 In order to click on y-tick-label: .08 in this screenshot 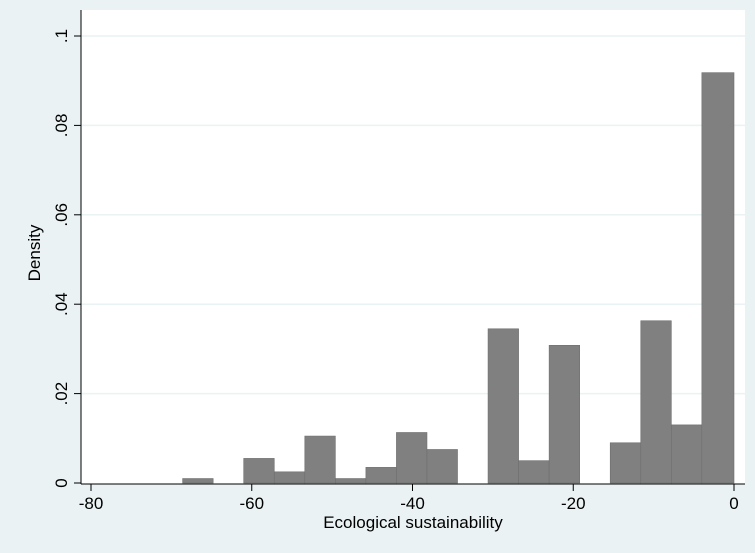, I will do `click(61, 126)`.